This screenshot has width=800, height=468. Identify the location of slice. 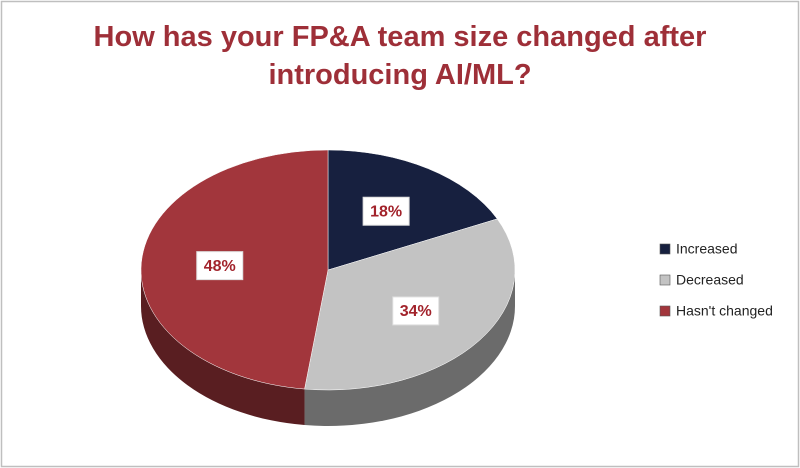
(412, 210).